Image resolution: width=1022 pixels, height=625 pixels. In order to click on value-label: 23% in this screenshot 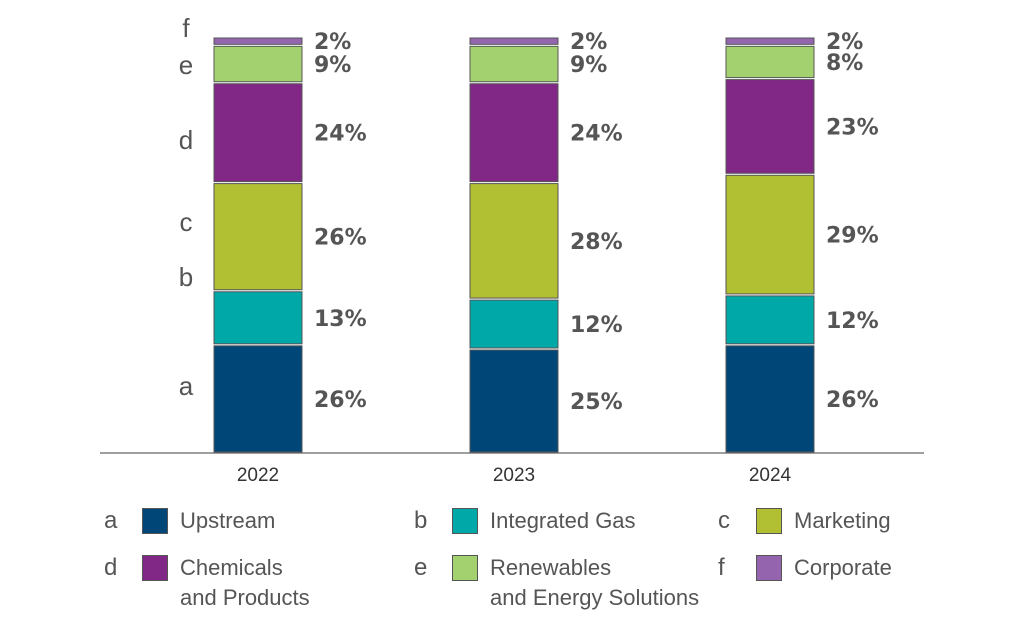, I will do `click(852, 127)`.